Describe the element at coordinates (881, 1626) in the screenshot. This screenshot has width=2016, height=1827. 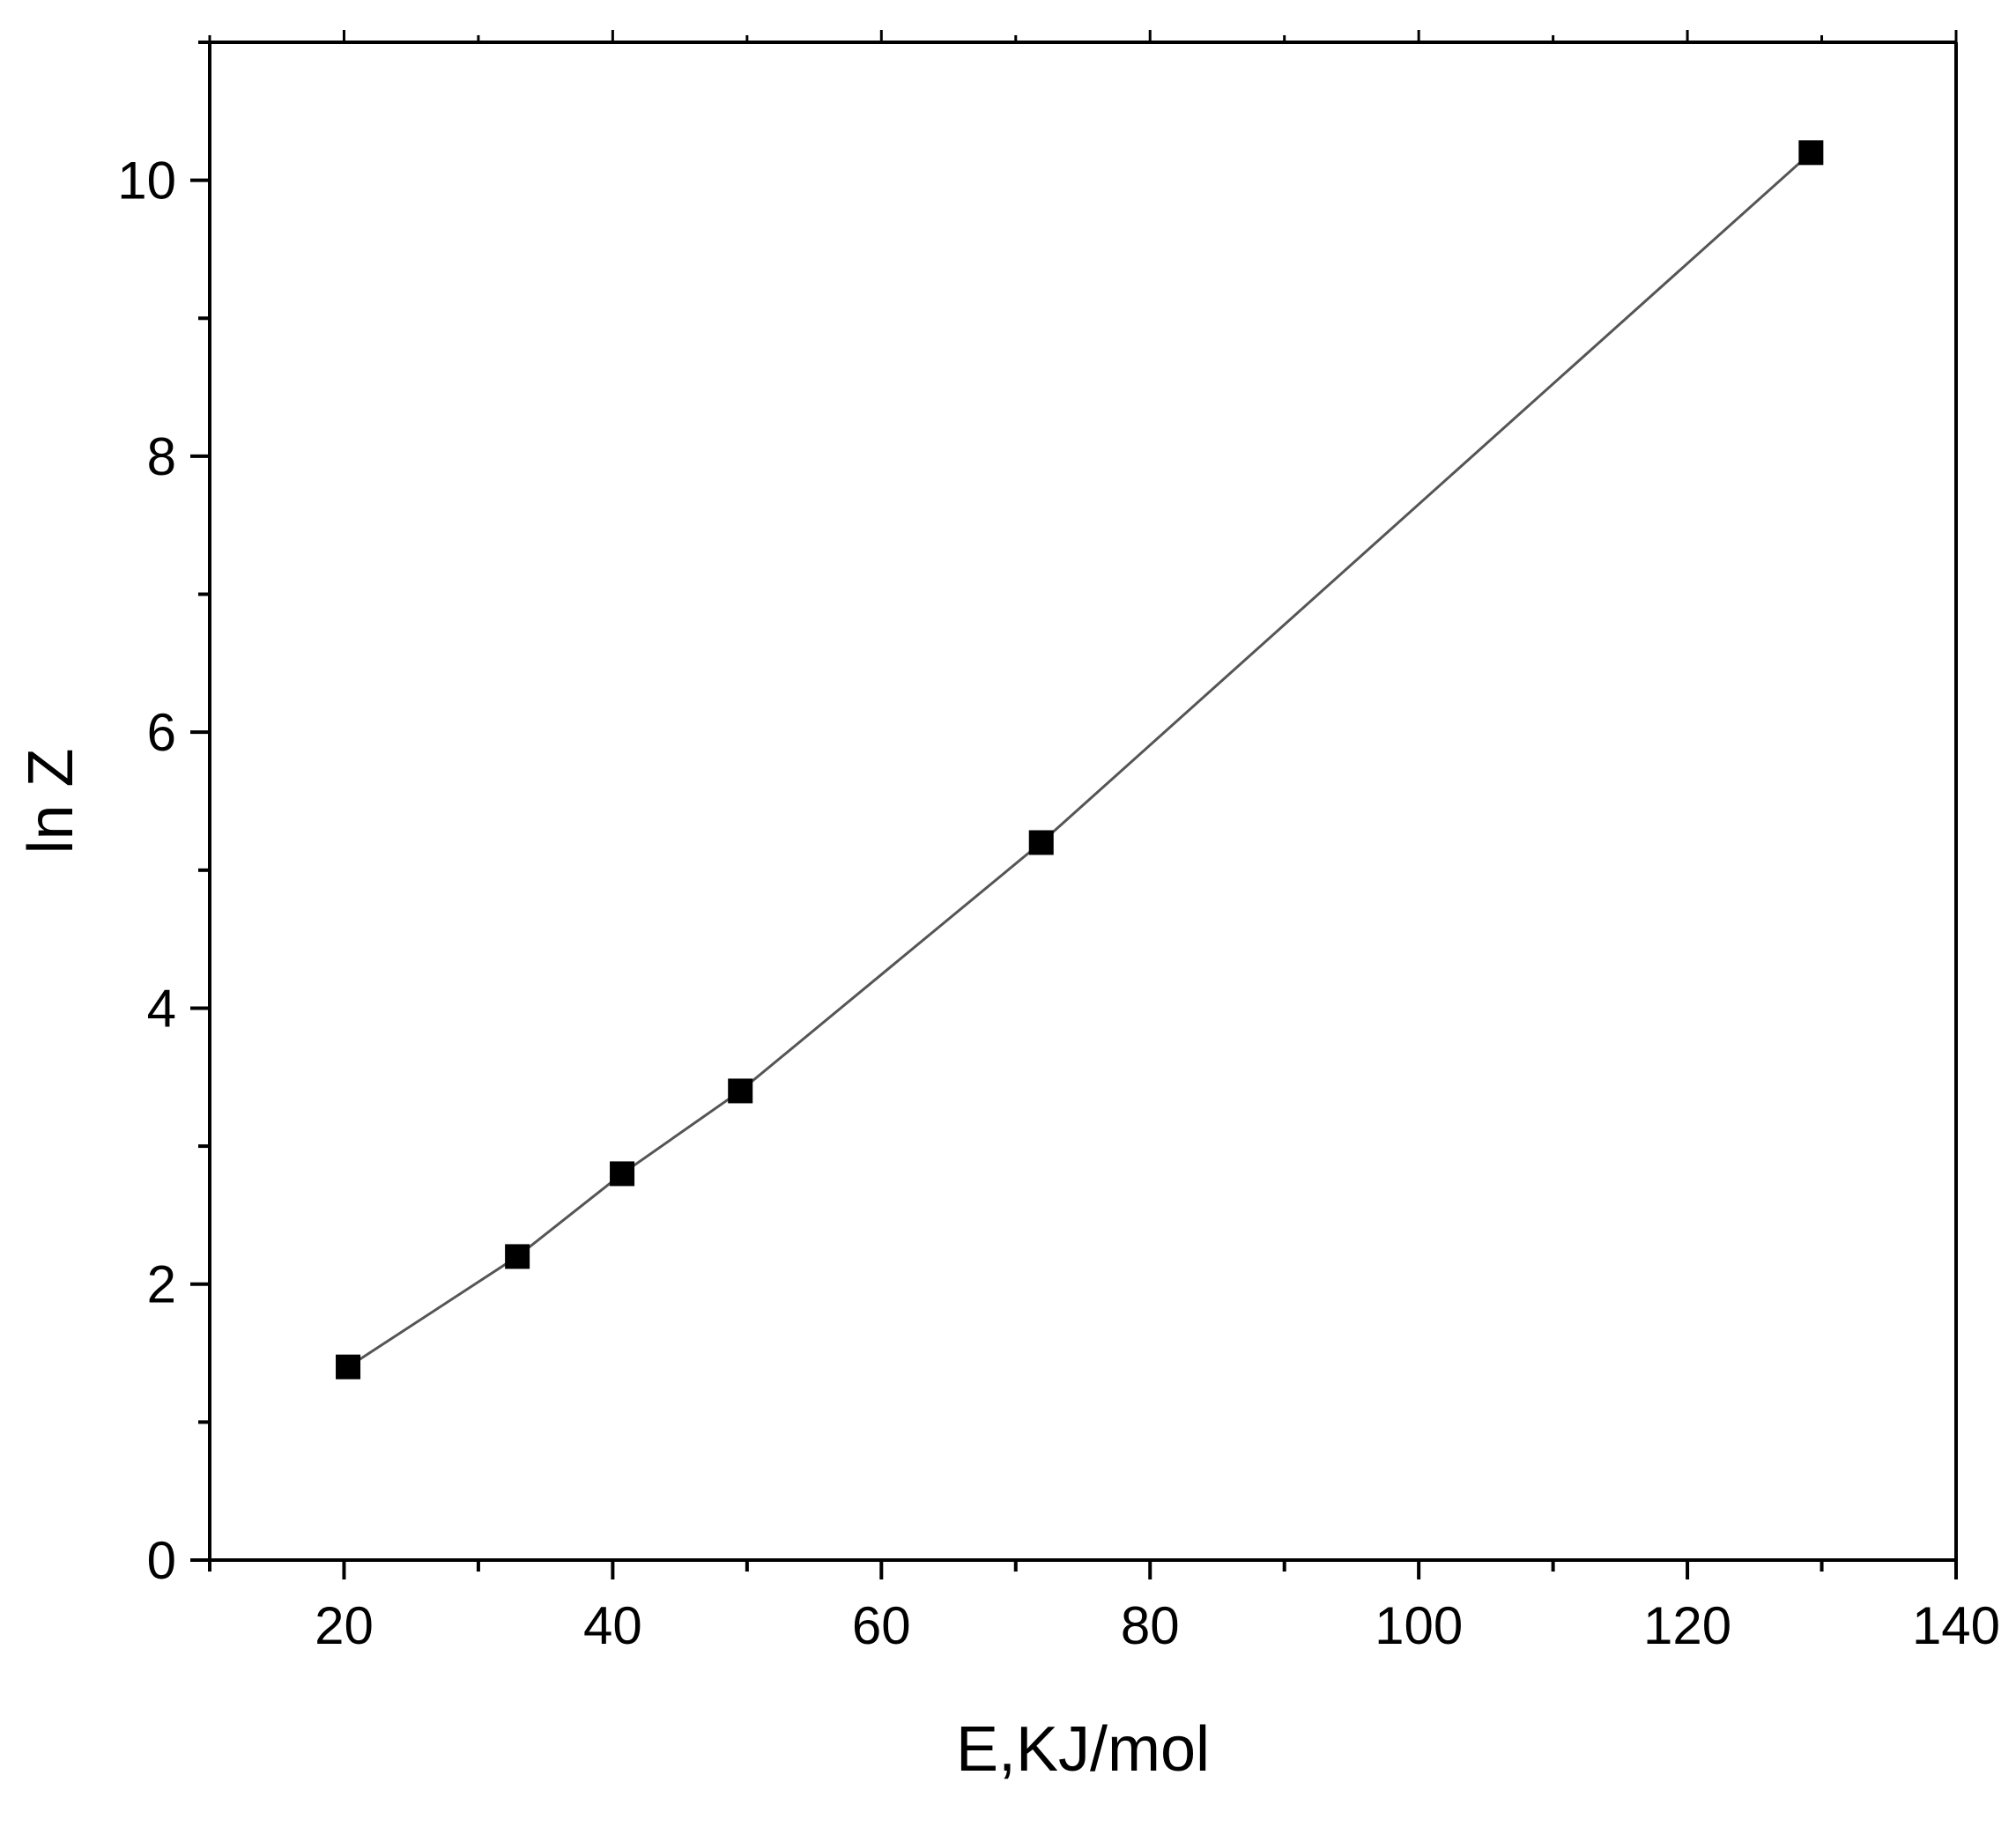
I see `x-tick-label: 60` at that location.